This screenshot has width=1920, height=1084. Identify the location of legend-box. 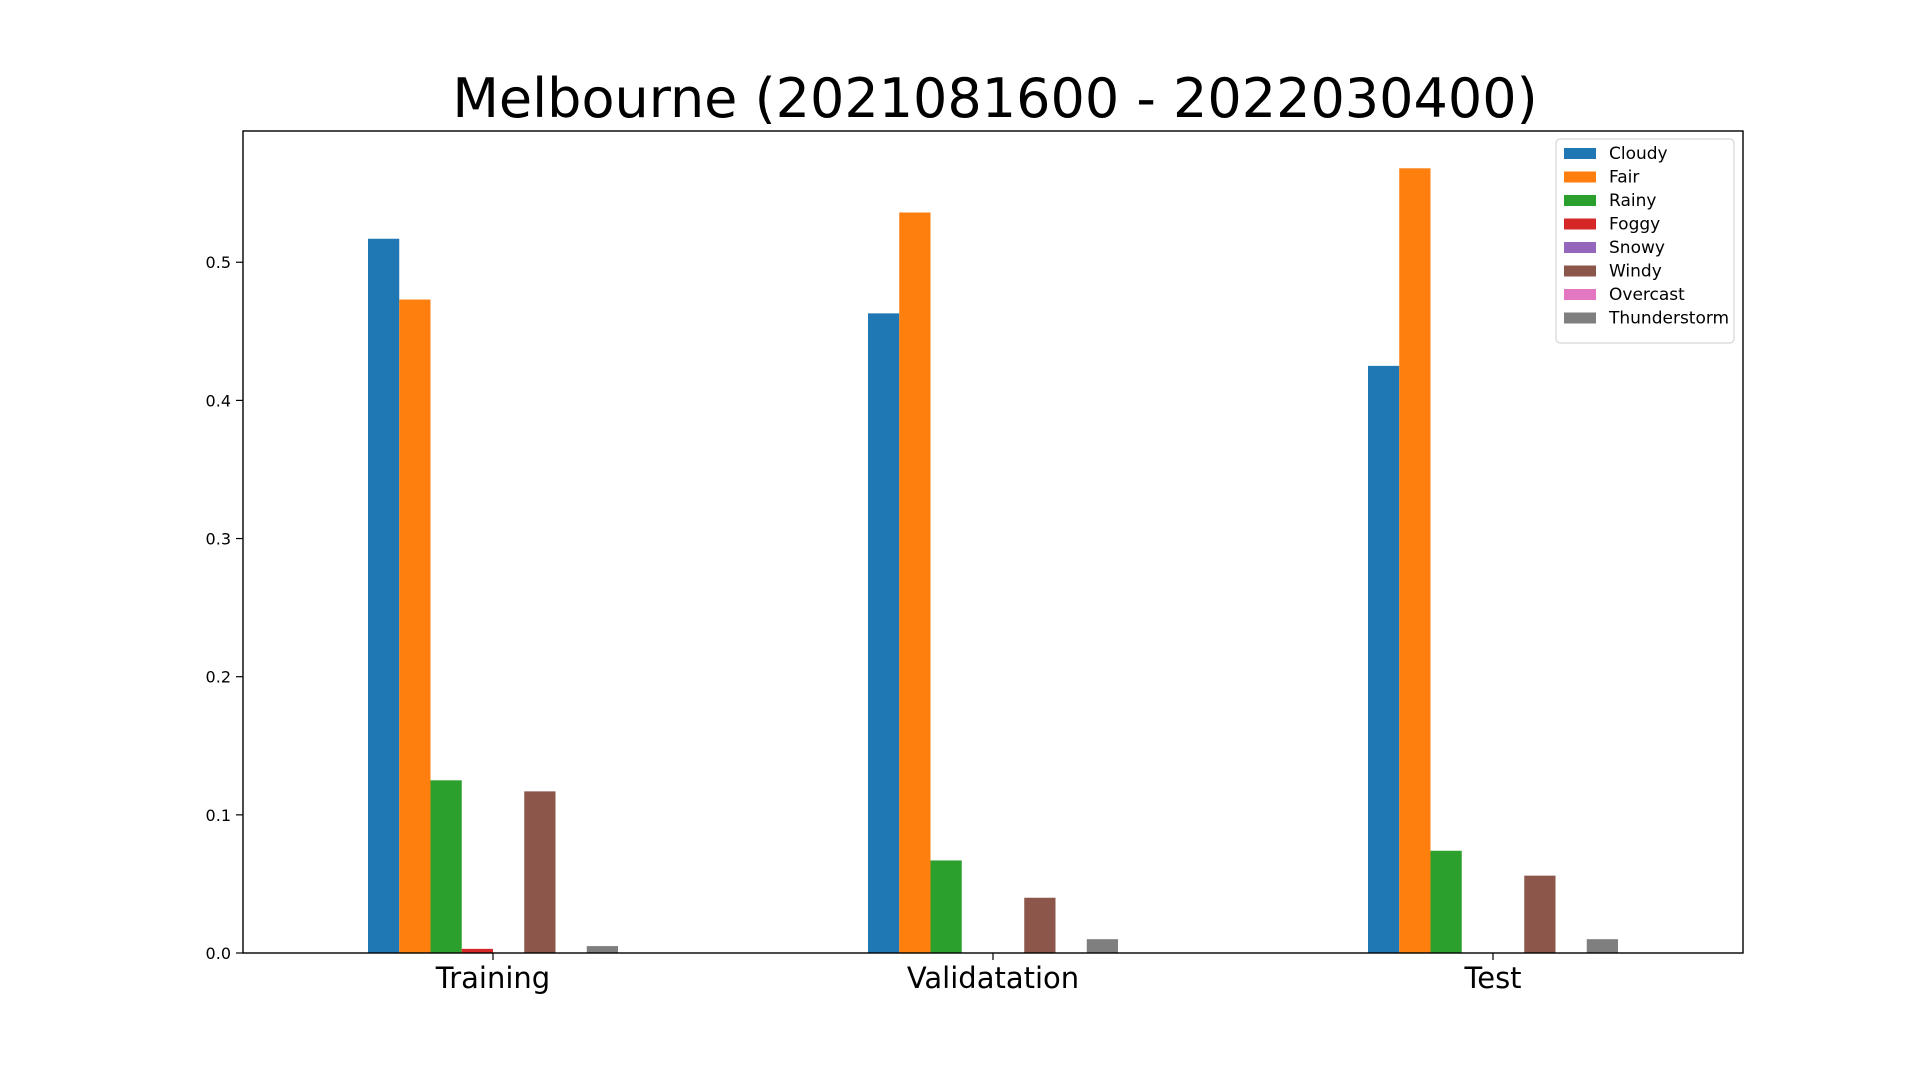
(1645, 241).